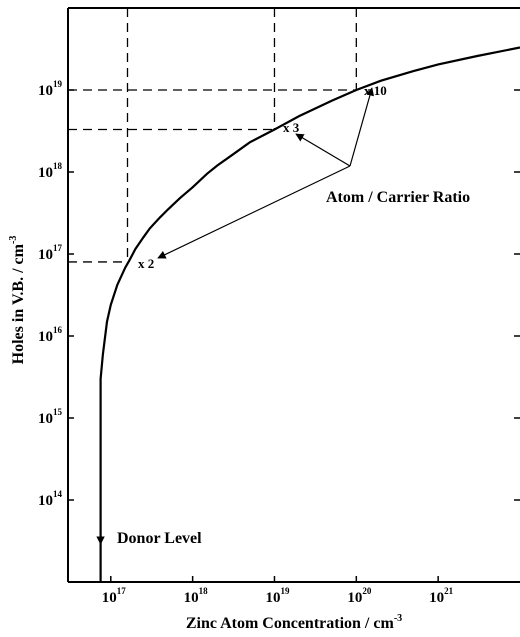 The width and height of the screenshot is (520, 637). Describe the element at coordinates (196, 596) in the screenshot. I see `x-tick-label: 1018` at that location.